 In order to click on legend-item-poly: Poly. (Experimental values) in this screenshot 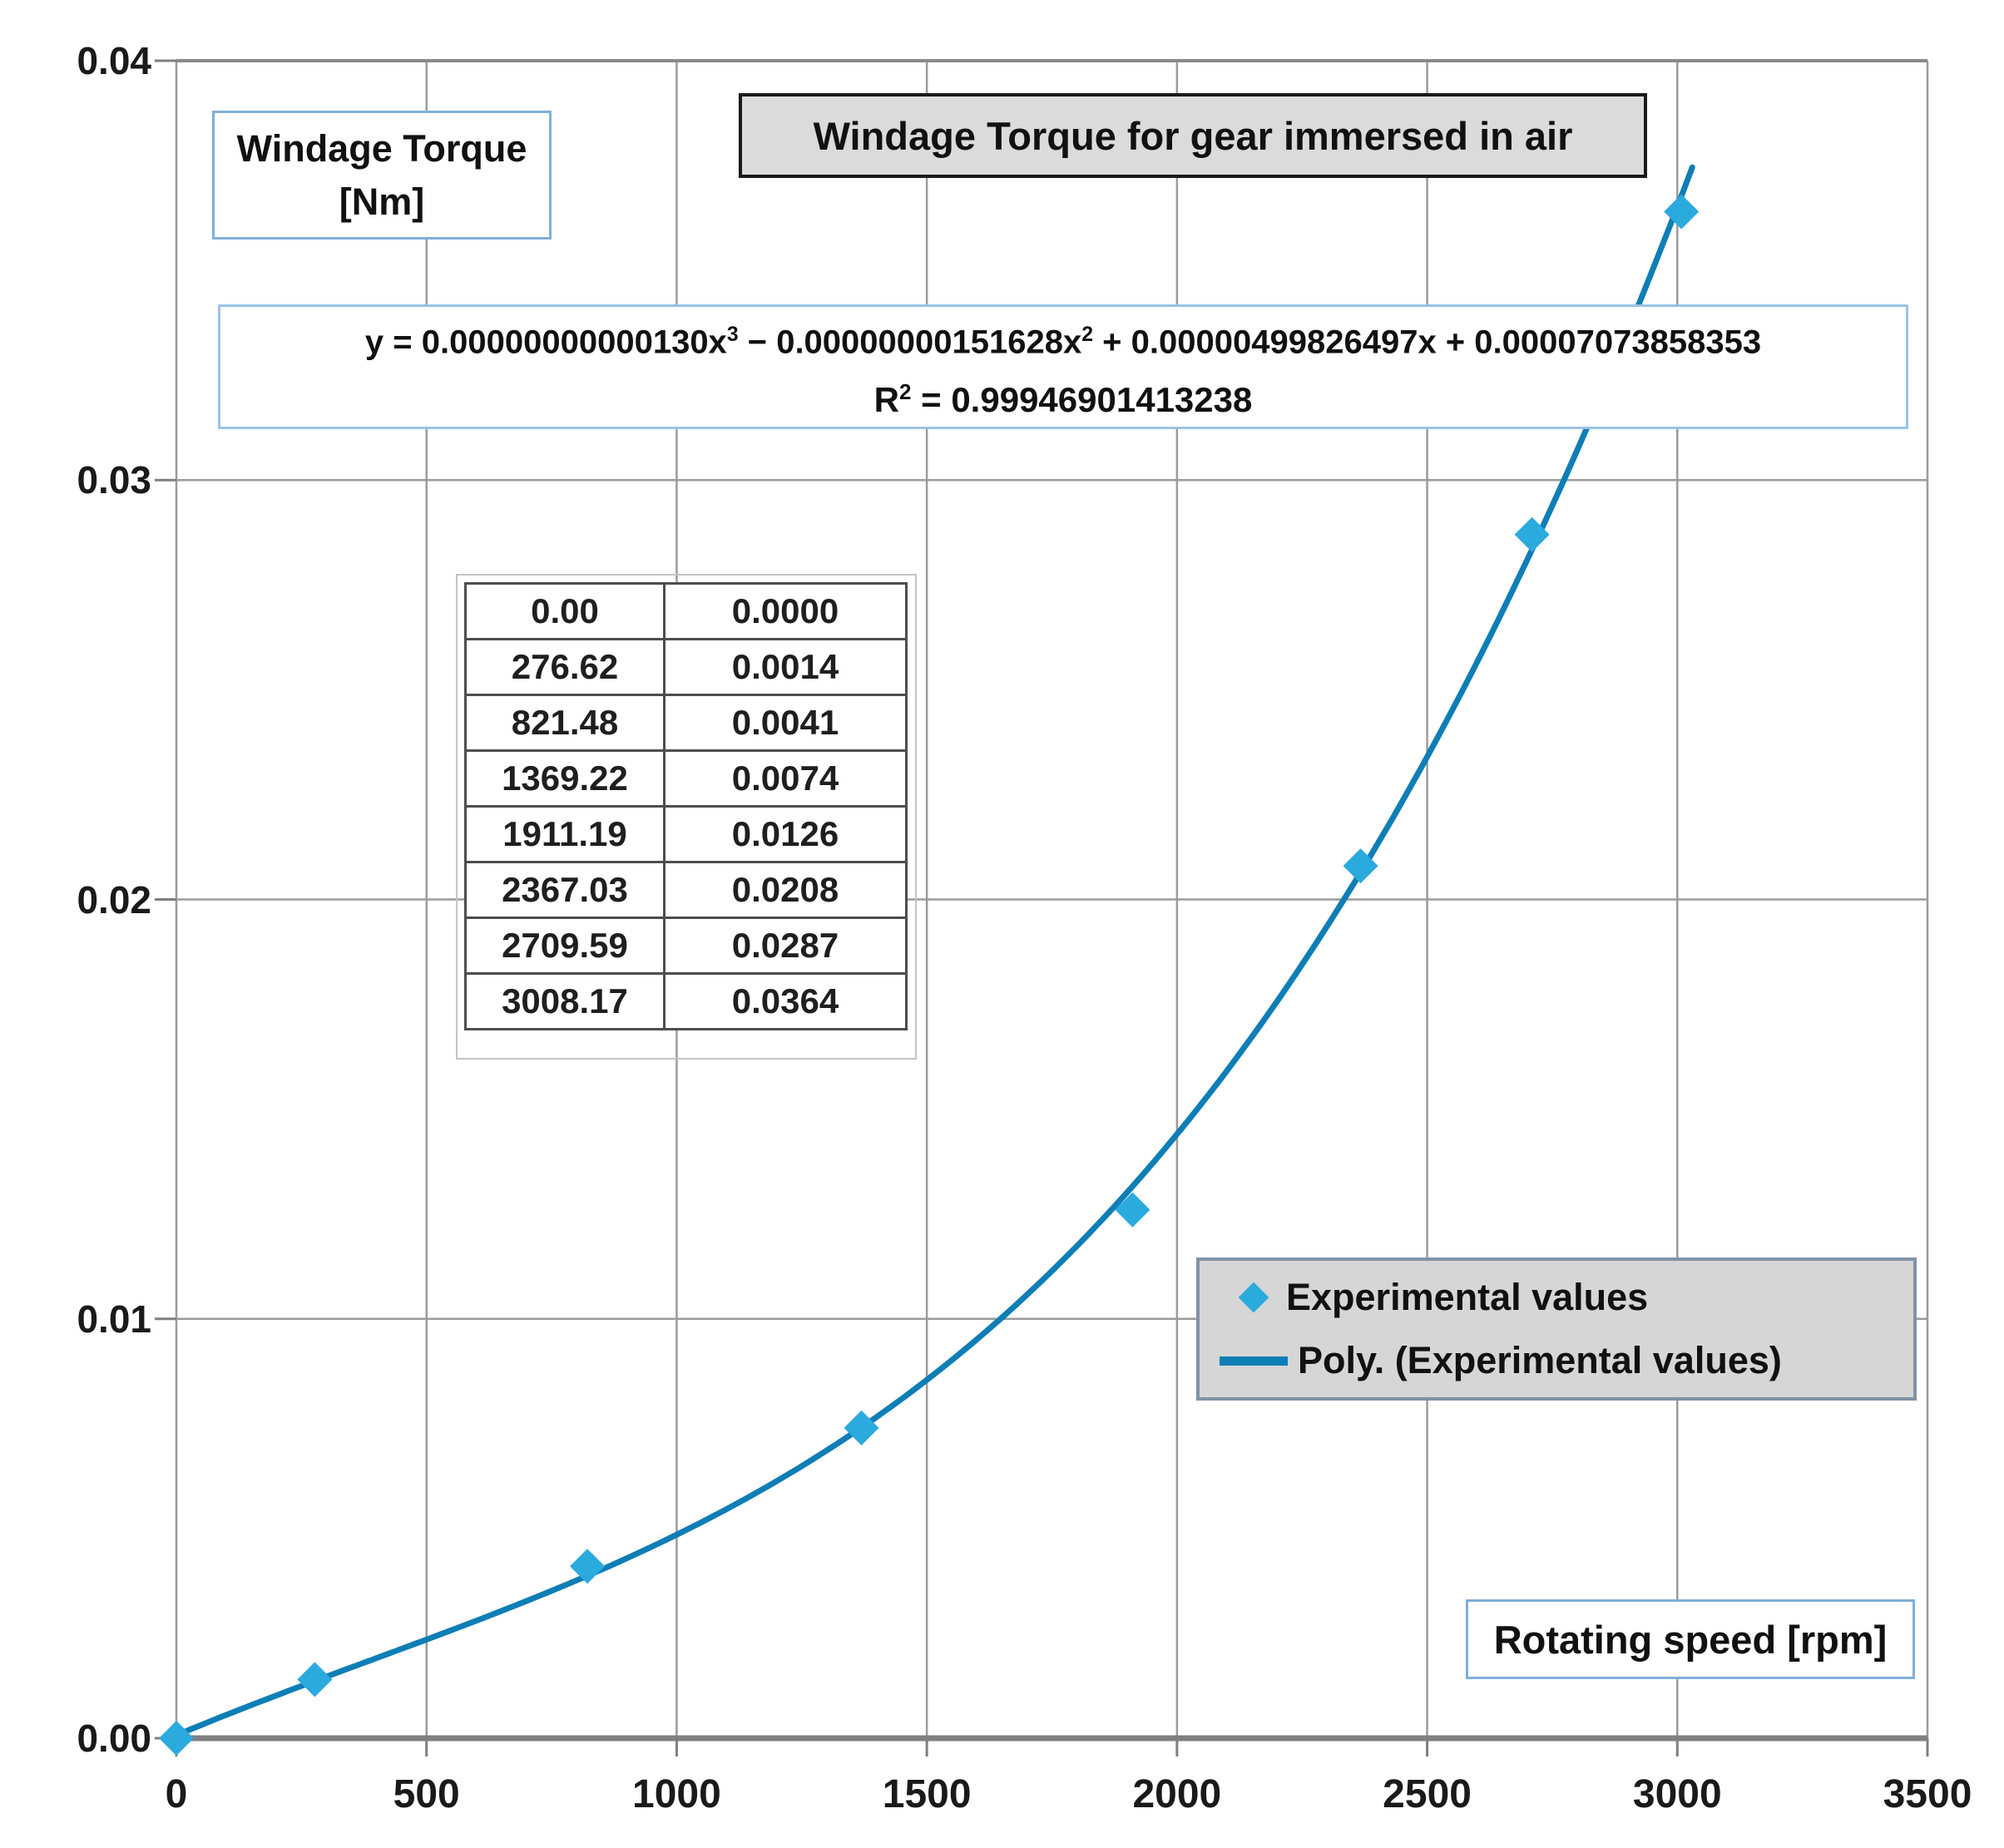, I will do `click(1557, 1360)`.